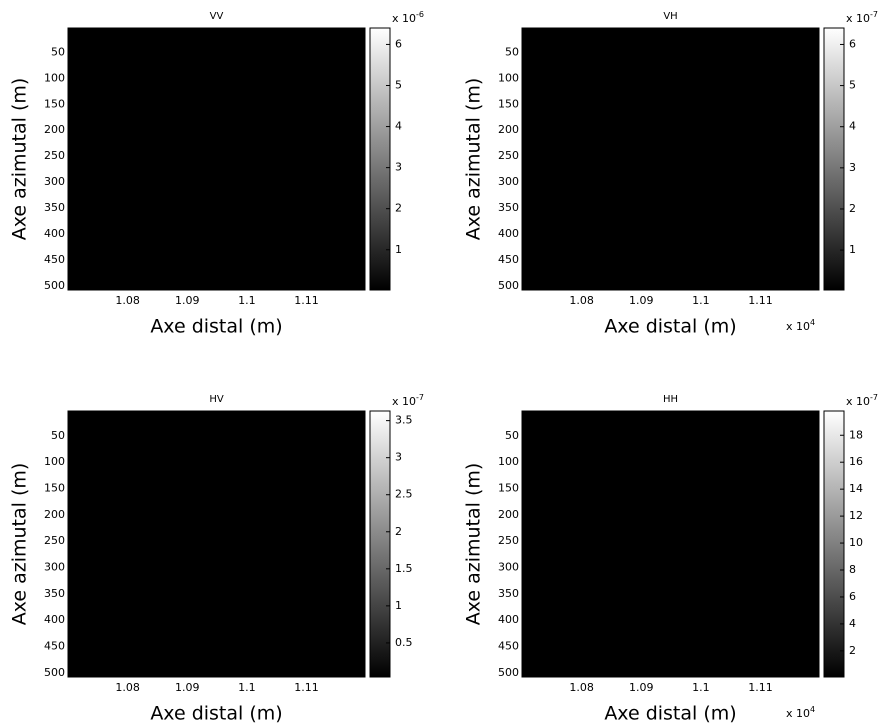 Image resolution: width=880 pixels, height=727 pixels. What do you see at coordinates (856, 434) in the screenshot?
I see `colorbar-tick-label: 18` at bounding box center [856, 434].